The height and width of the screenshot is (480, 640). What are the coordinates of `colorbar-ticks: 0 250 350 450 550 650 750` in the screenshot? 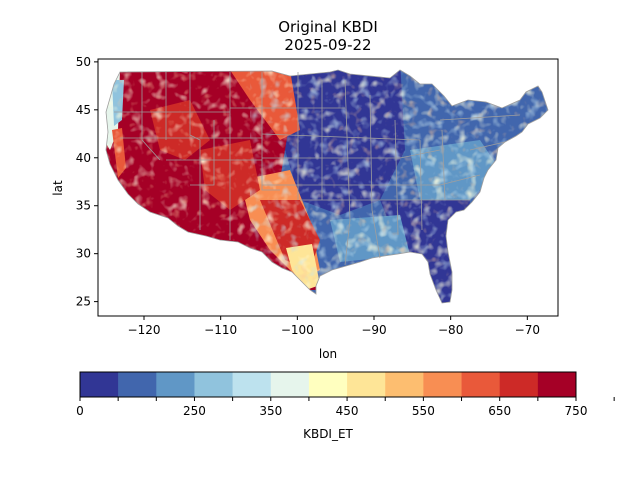 It's located at (345, 407).